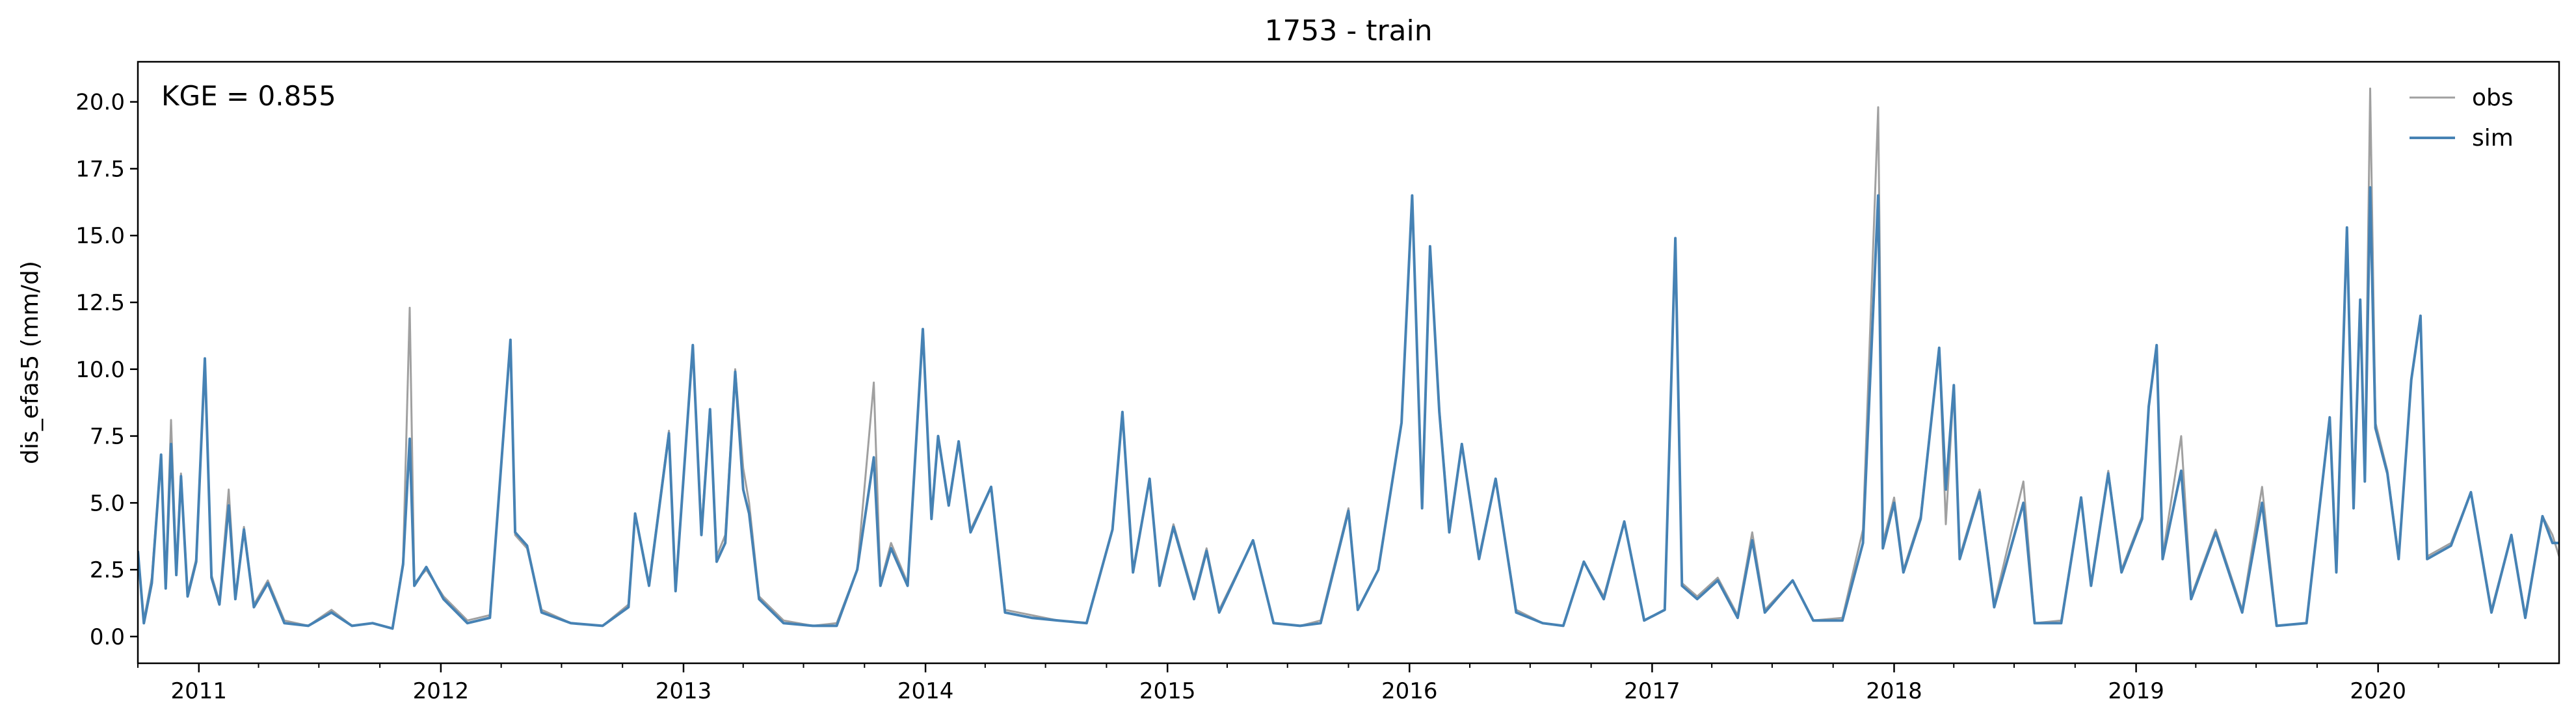  Describe the element at coordinates (31, 362) in the screenshot. I see `y-axis-title: dis_efas5 (mm/d)` at that location.